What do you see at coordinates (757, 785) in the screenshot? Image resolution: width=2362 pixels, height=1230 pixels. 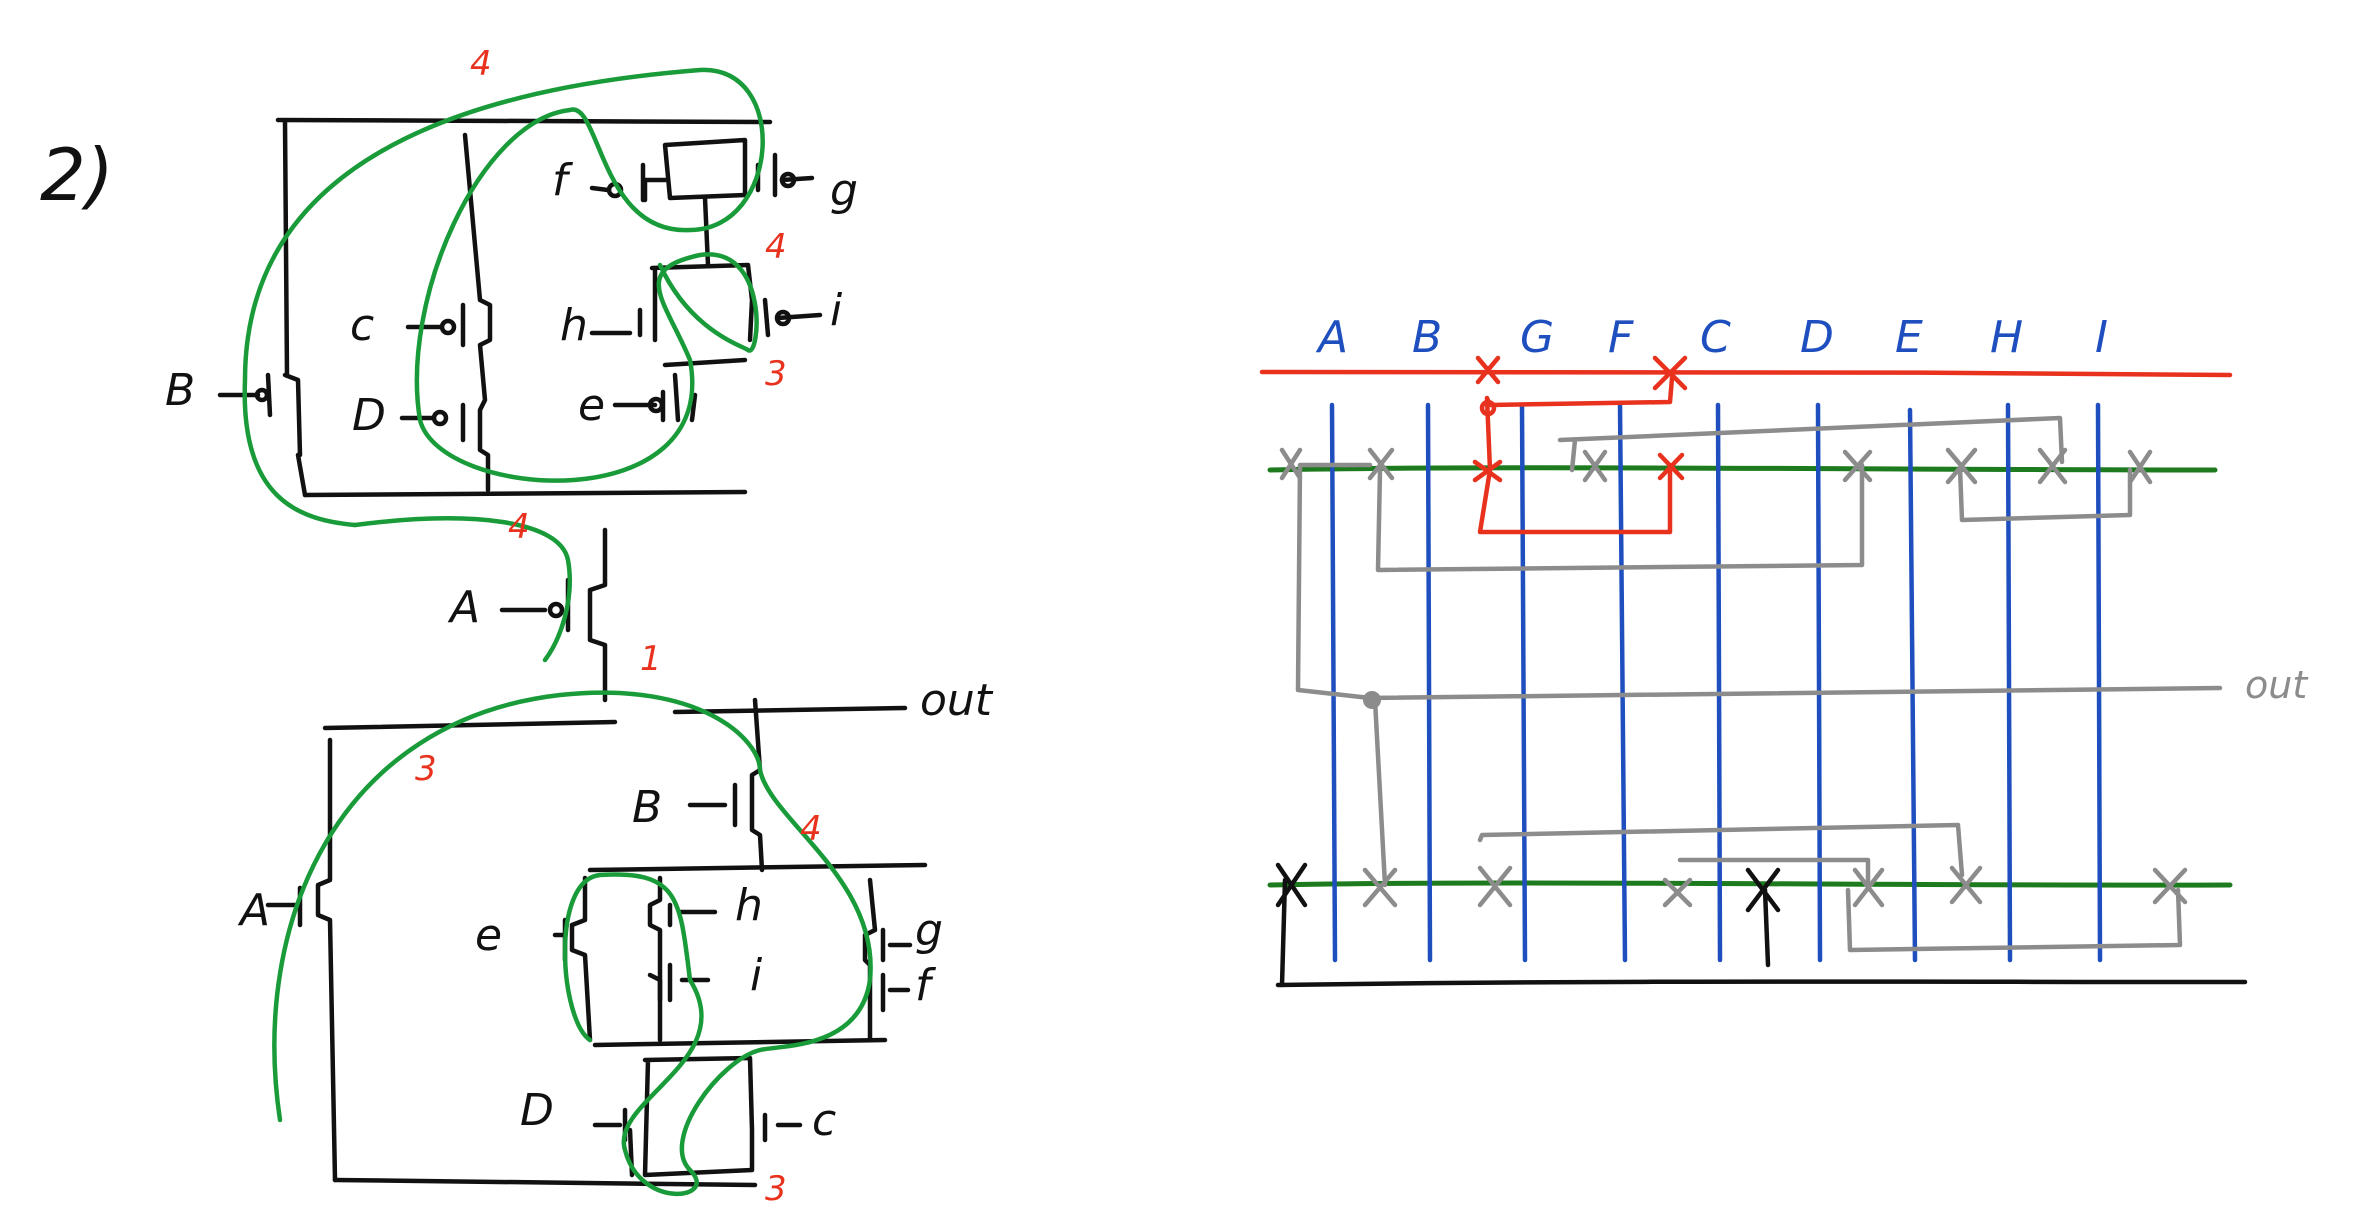 I see `pulldown-branch-b` at bounding box center [757, 785].